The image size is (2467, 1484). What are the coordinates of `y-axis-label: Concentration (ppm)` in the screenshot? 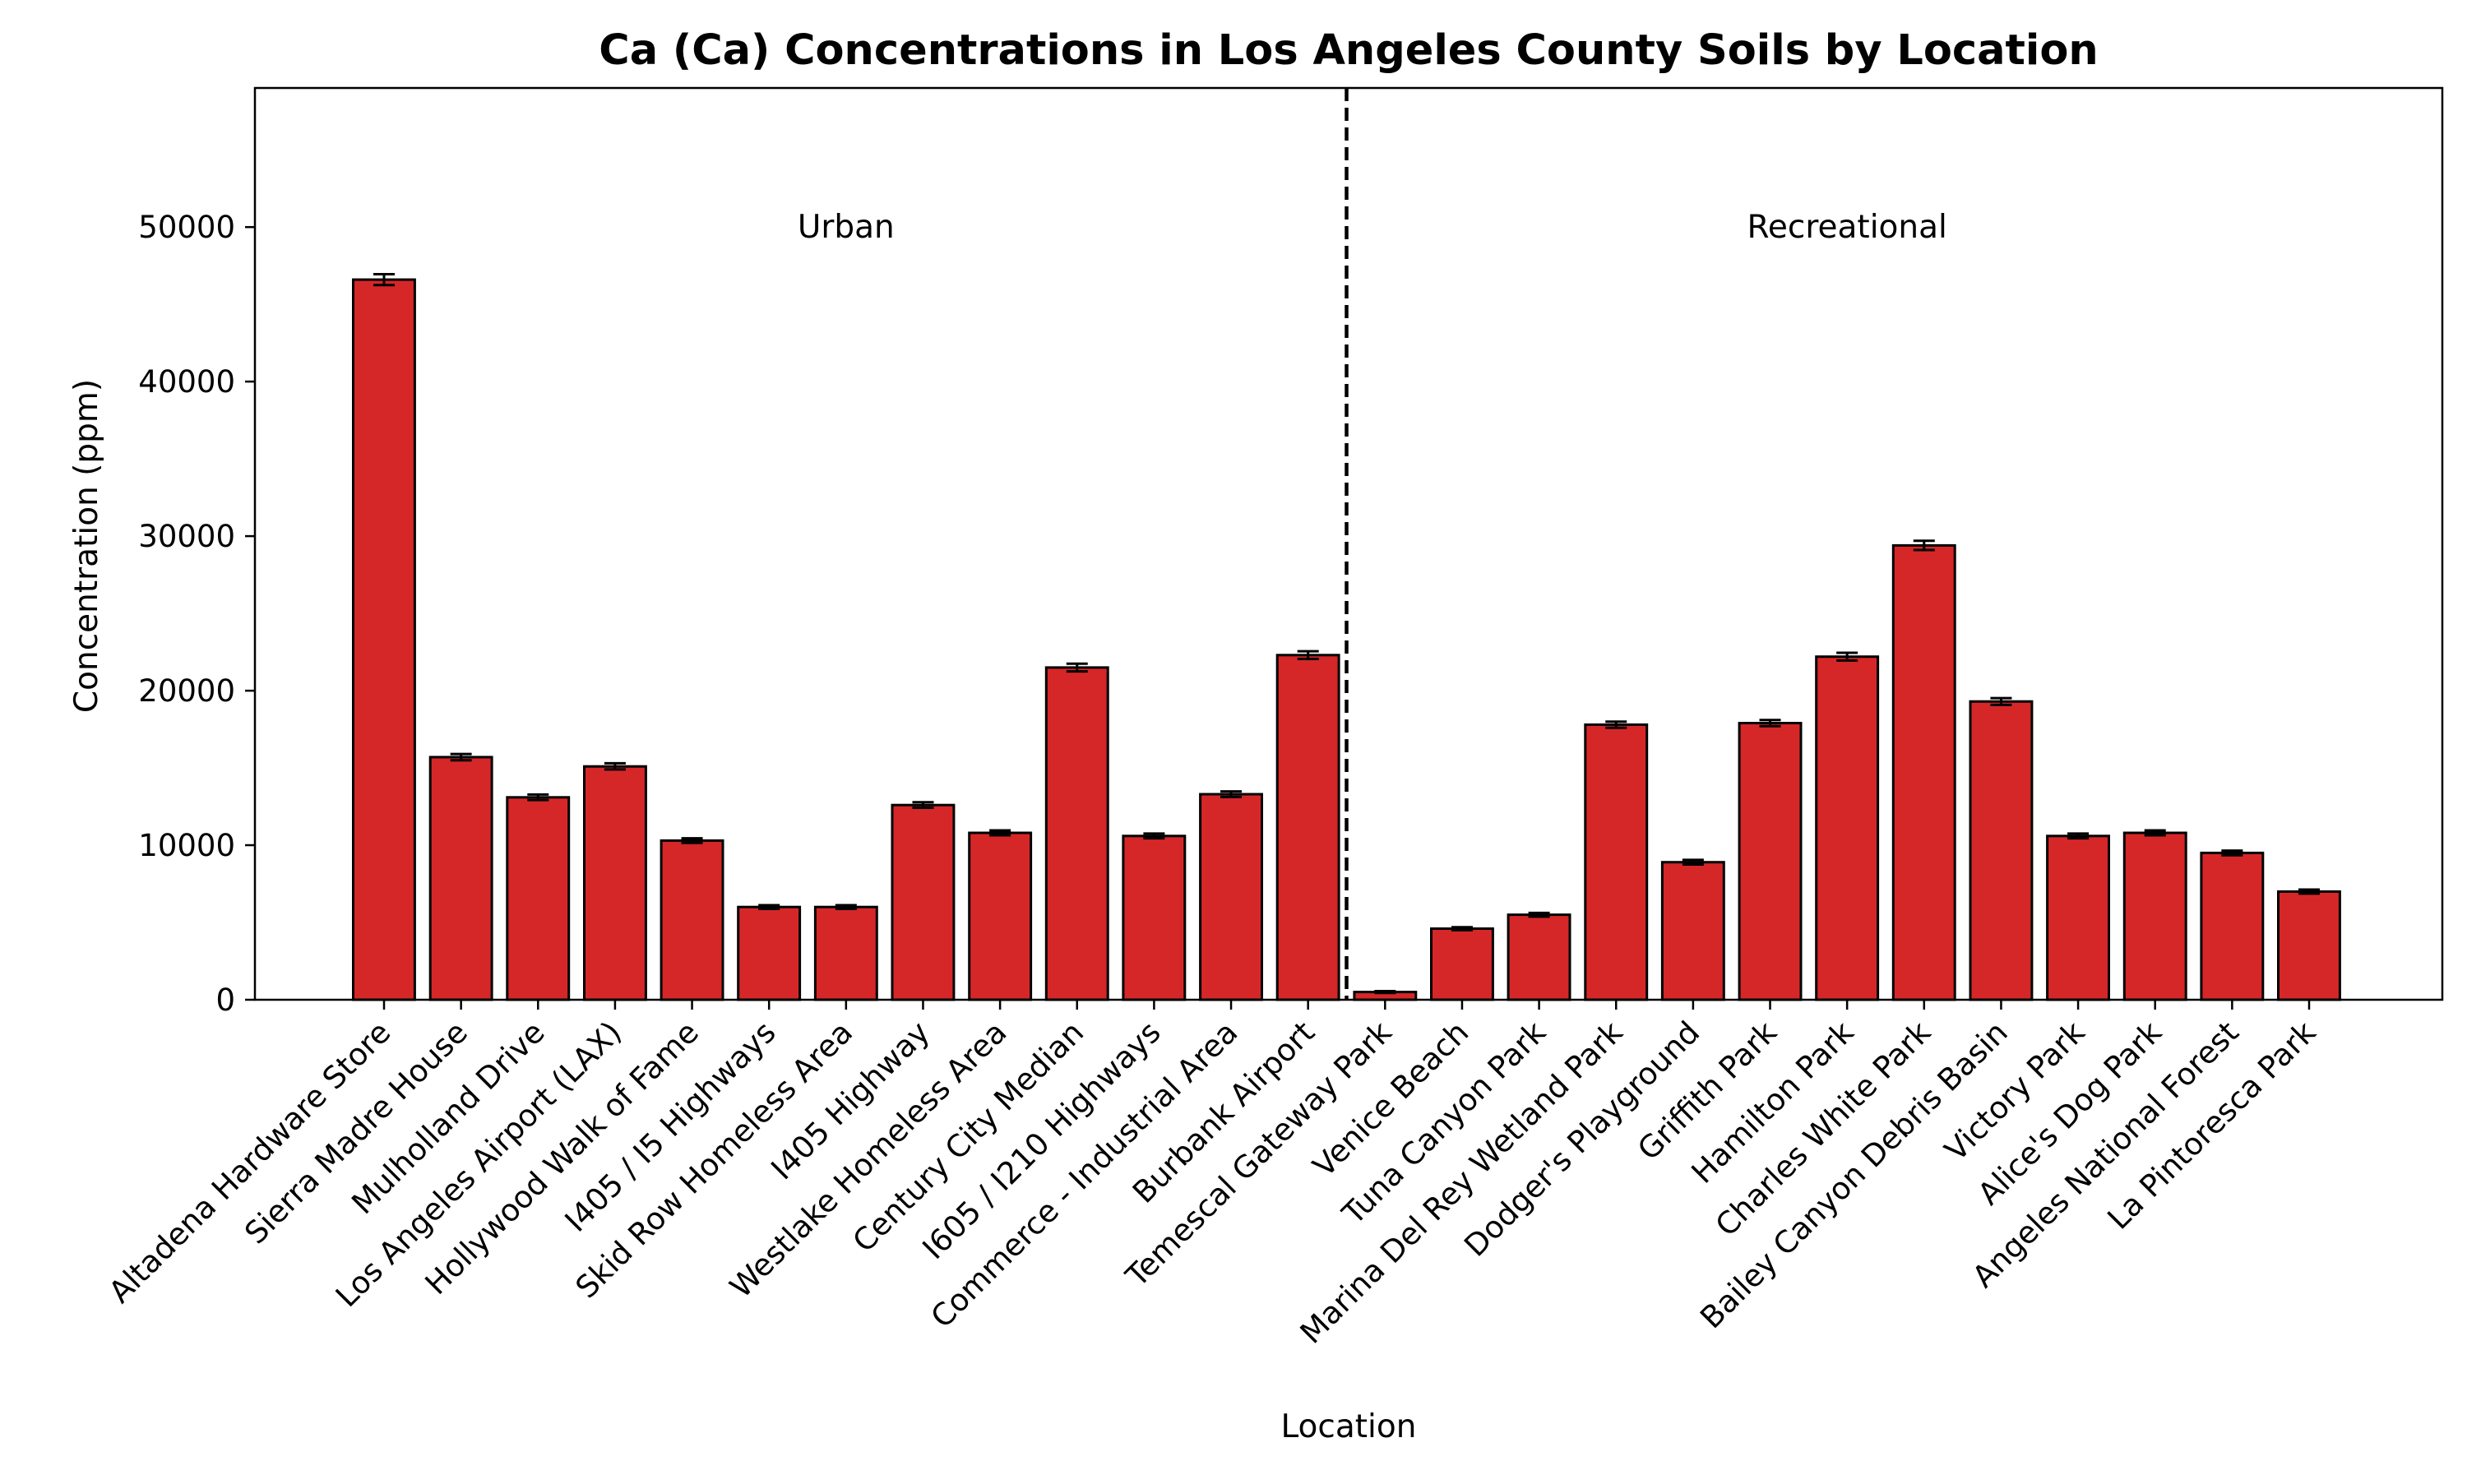 It's located at (86, 546).